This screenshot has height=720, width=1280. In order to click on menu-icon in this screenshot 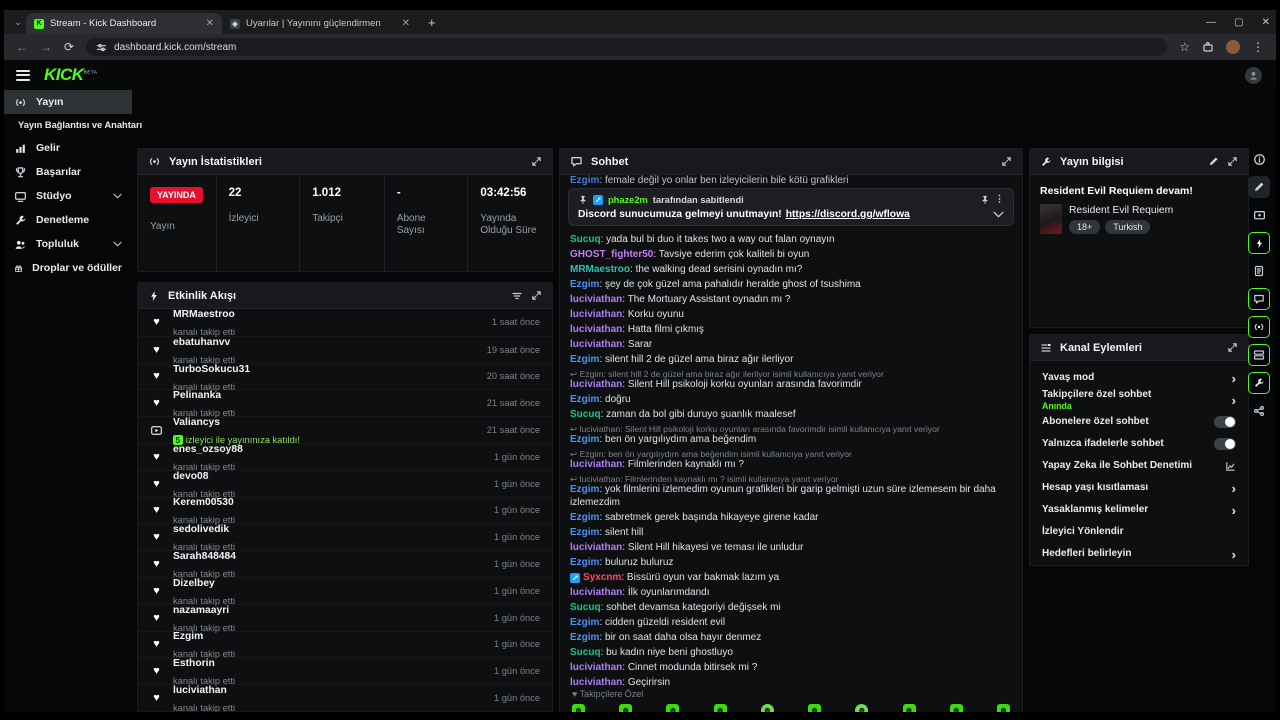, I will do `click(23, 75)`.